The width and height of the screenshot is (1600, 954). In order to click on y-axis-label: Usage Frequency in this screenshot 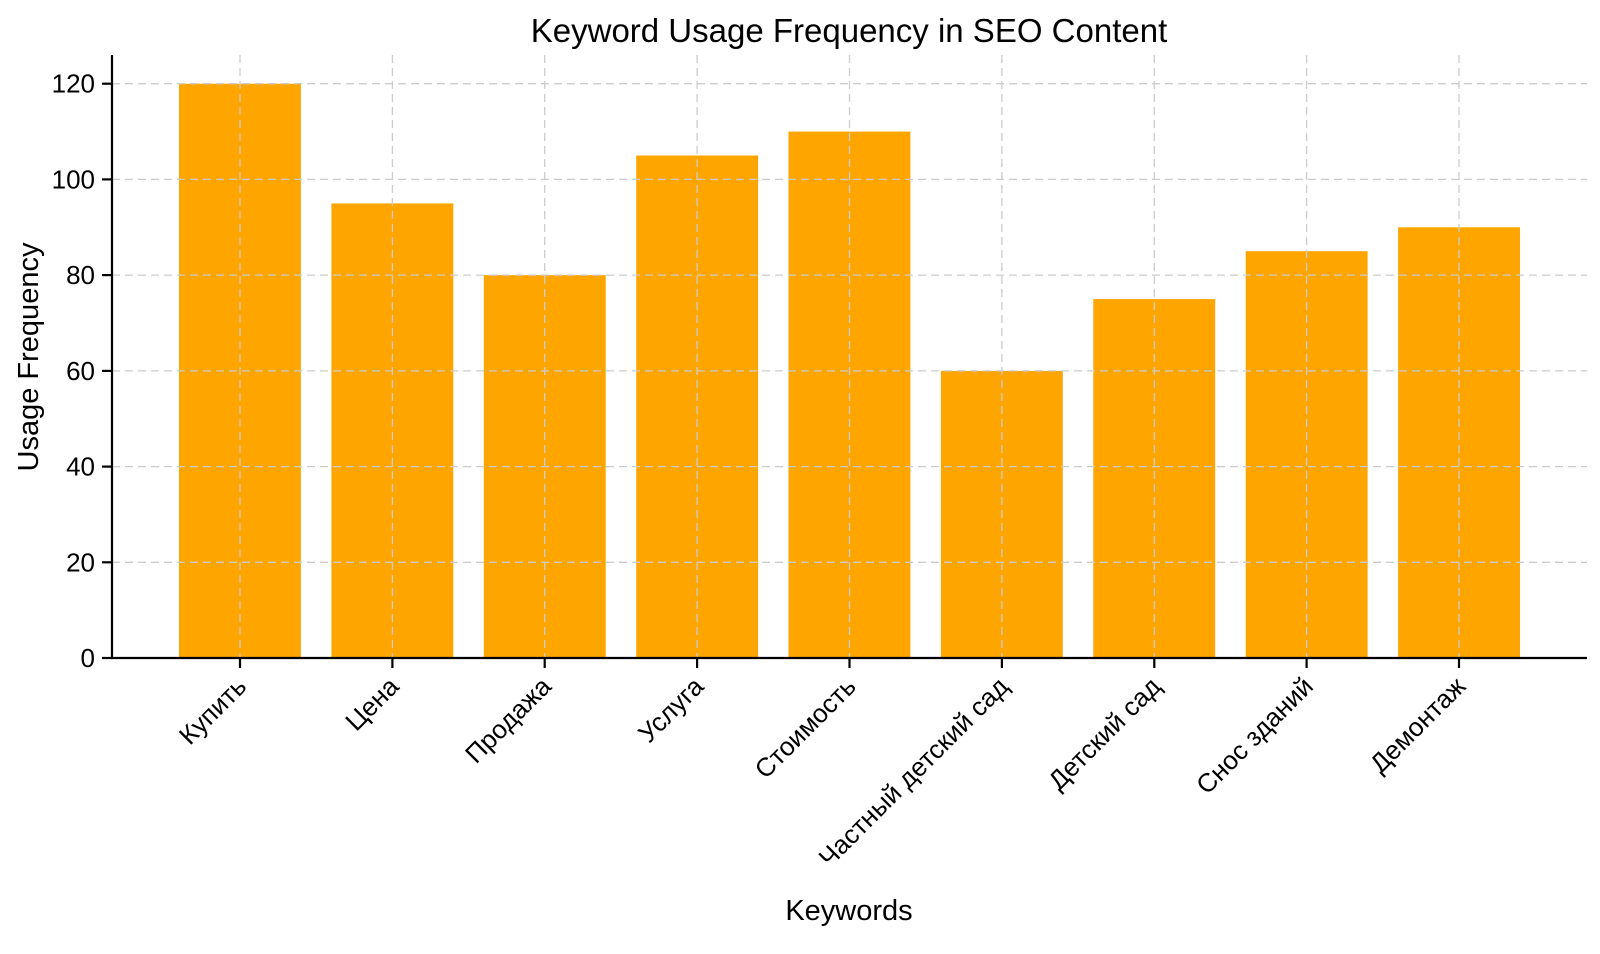, I will do `click(29, 356)`.